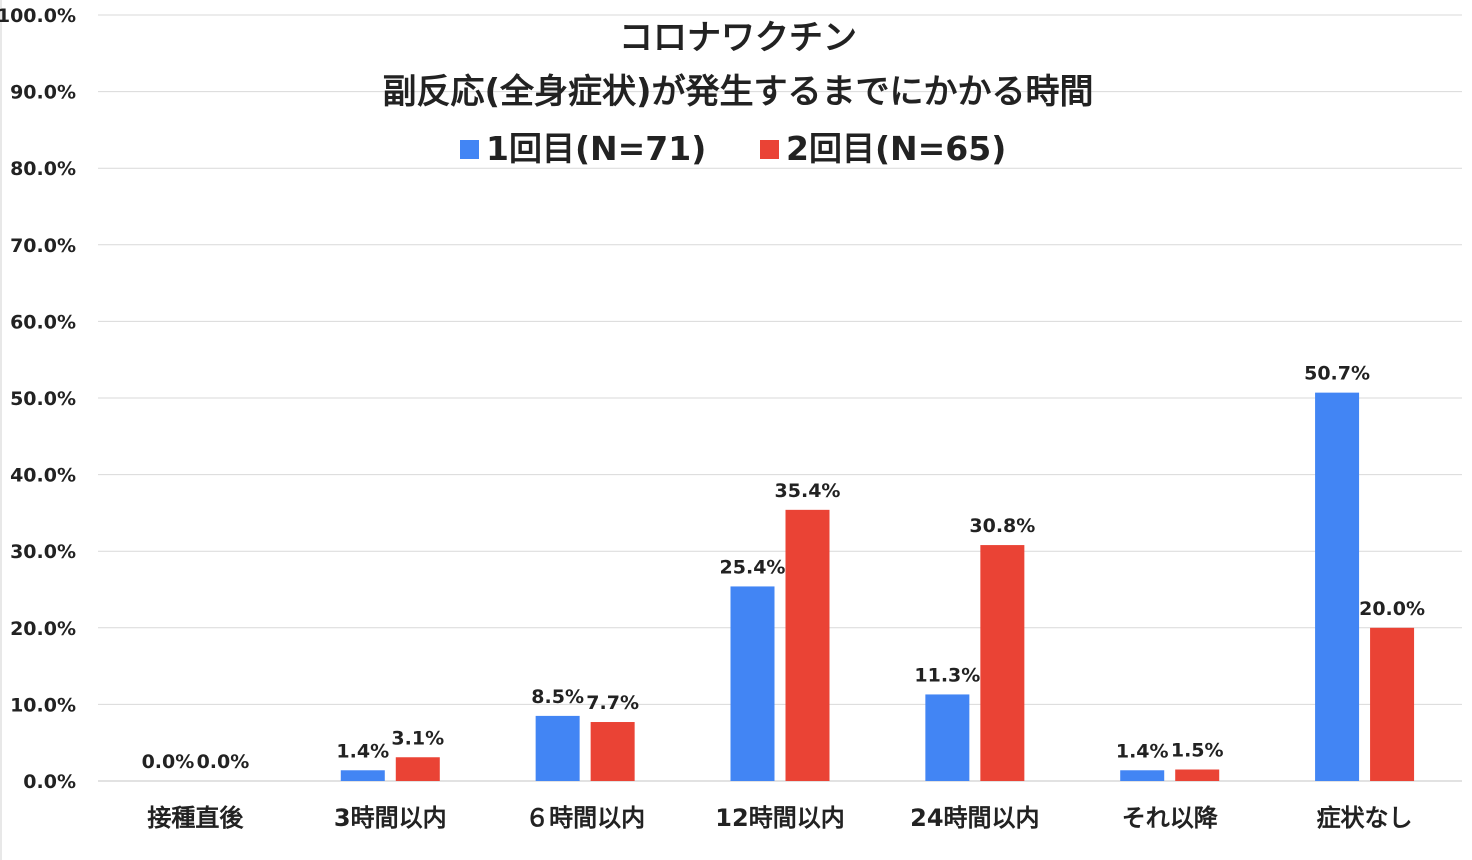 This screenshot has height=860, width=1472. I want to click on y-tick-label: 30.0%, so click(43, 552).